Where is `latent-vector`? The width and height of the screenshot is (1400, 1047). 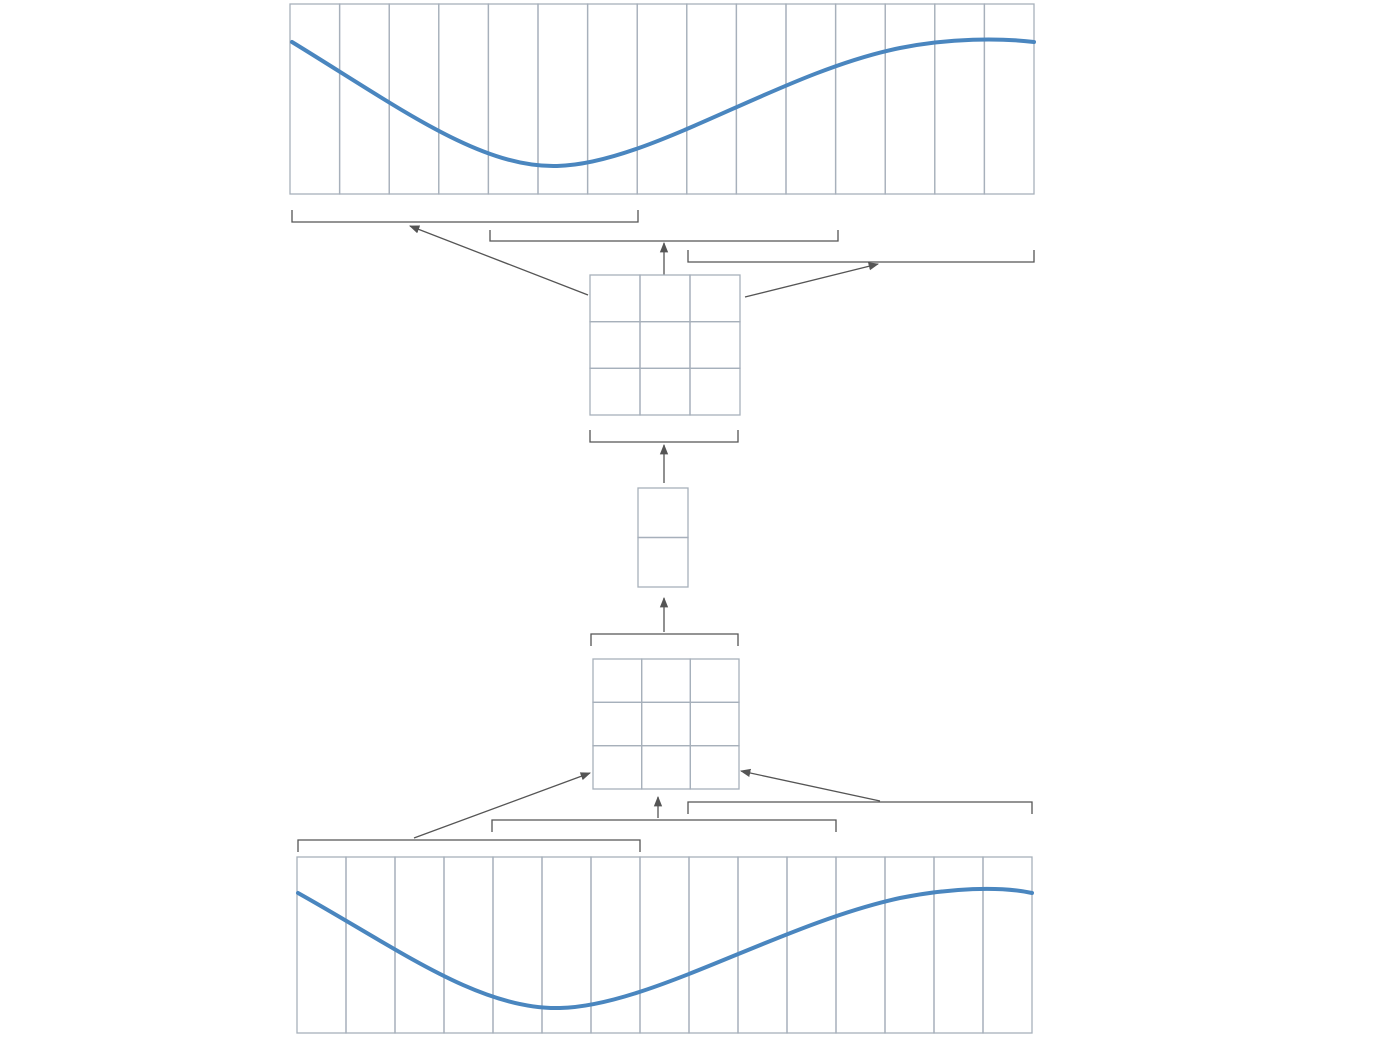 latent-vector is located at coordinates (663, 537).